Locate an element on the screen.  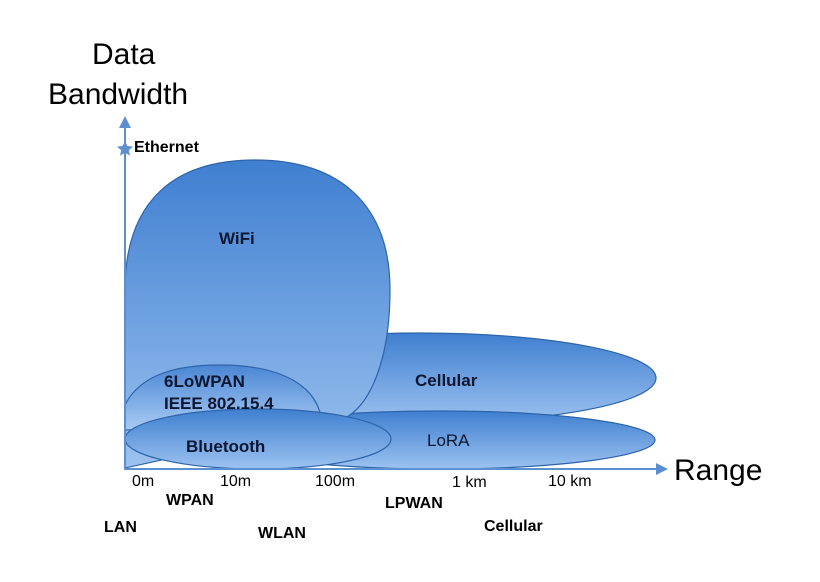
ethernet-label: Ethernet is located at coordinates (166, 147).